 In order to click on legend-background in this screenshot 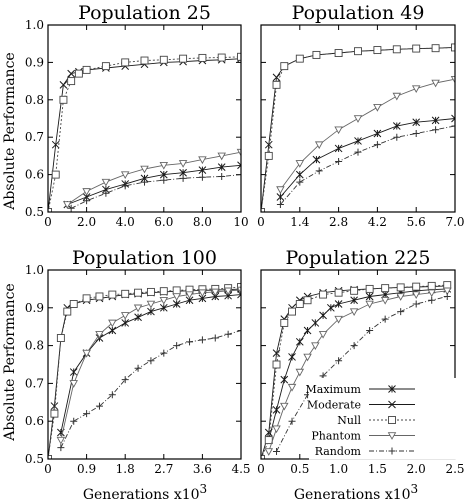, I will do `click(386, 419)`.